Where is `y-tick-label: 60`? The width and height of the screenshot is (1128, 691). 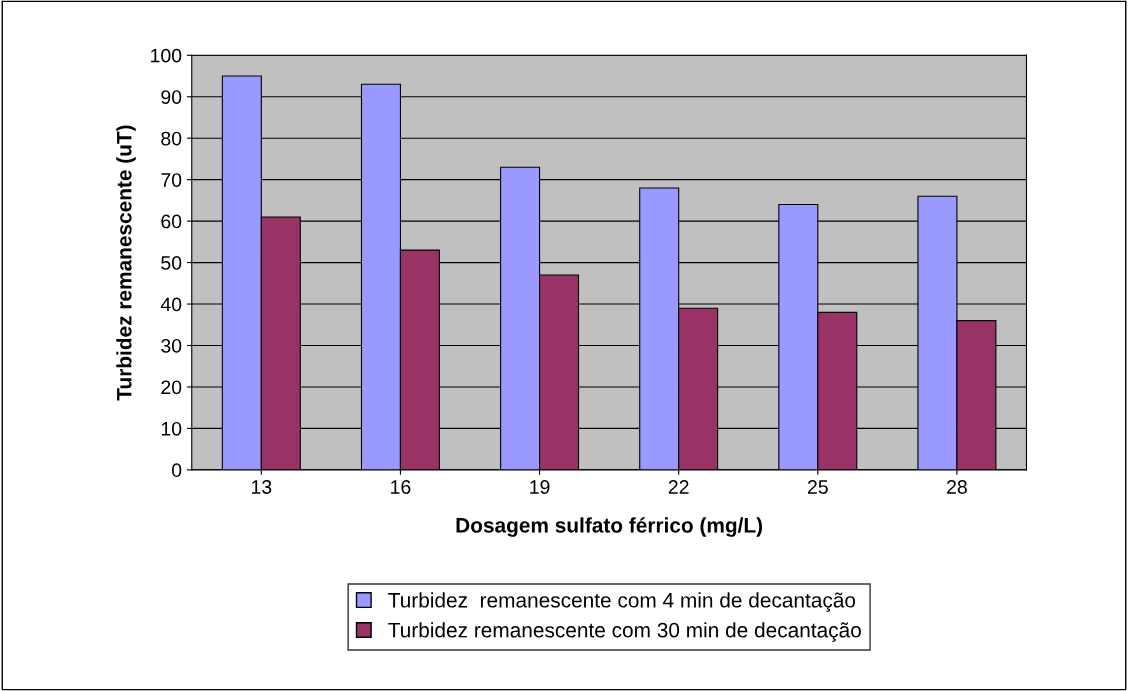 y-tick-label: 60 is located at coordinates (171, 221).